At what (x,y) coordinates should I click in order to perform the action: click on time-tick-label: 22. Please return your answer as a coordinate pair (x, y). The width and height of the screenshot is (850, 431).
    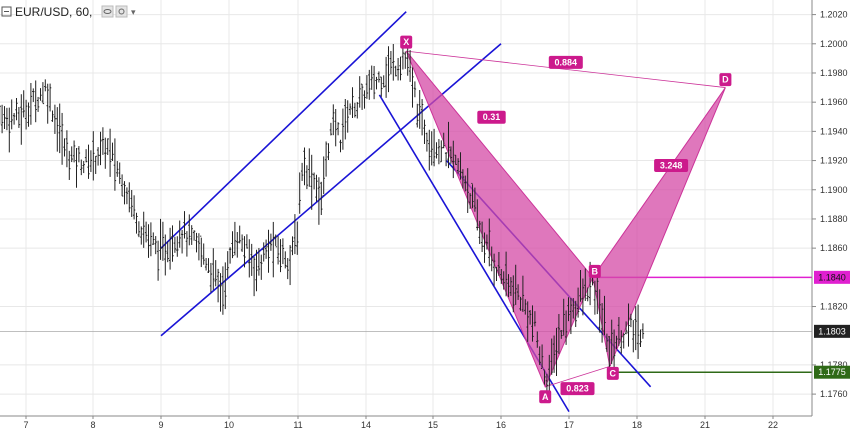
    Looking at the image, I should click on (773, 425).